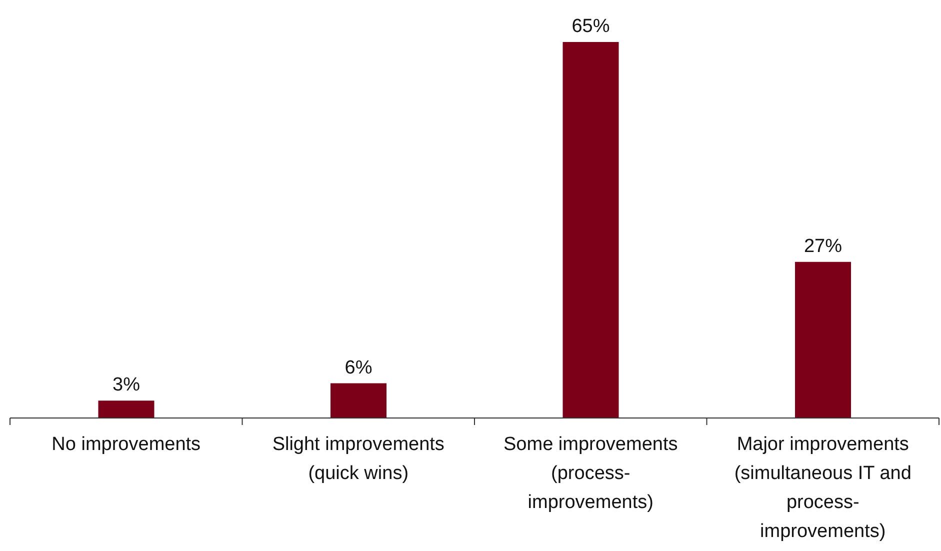 This screenshot has height=551, width=941. What do you see at coordinates (126, 444) in the screenshot?
I see `x-tick-label: No improvements` at bounding box center [126, 444].